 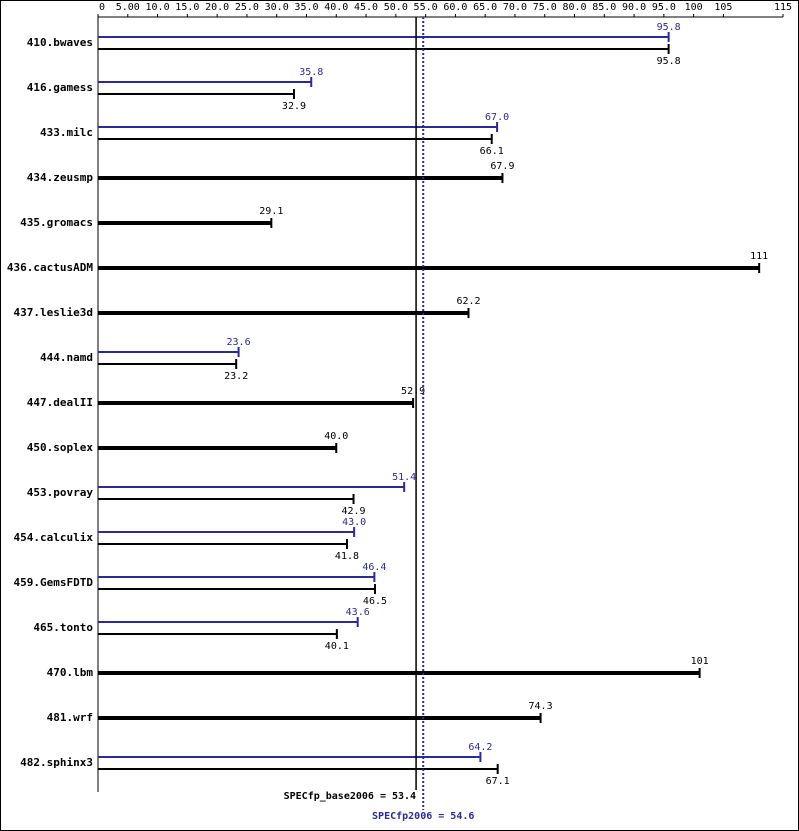 What do you see at coordinates (294, 106) in the screenshot?
I see `value-label: 32.9` at bounding box center [294, 106].